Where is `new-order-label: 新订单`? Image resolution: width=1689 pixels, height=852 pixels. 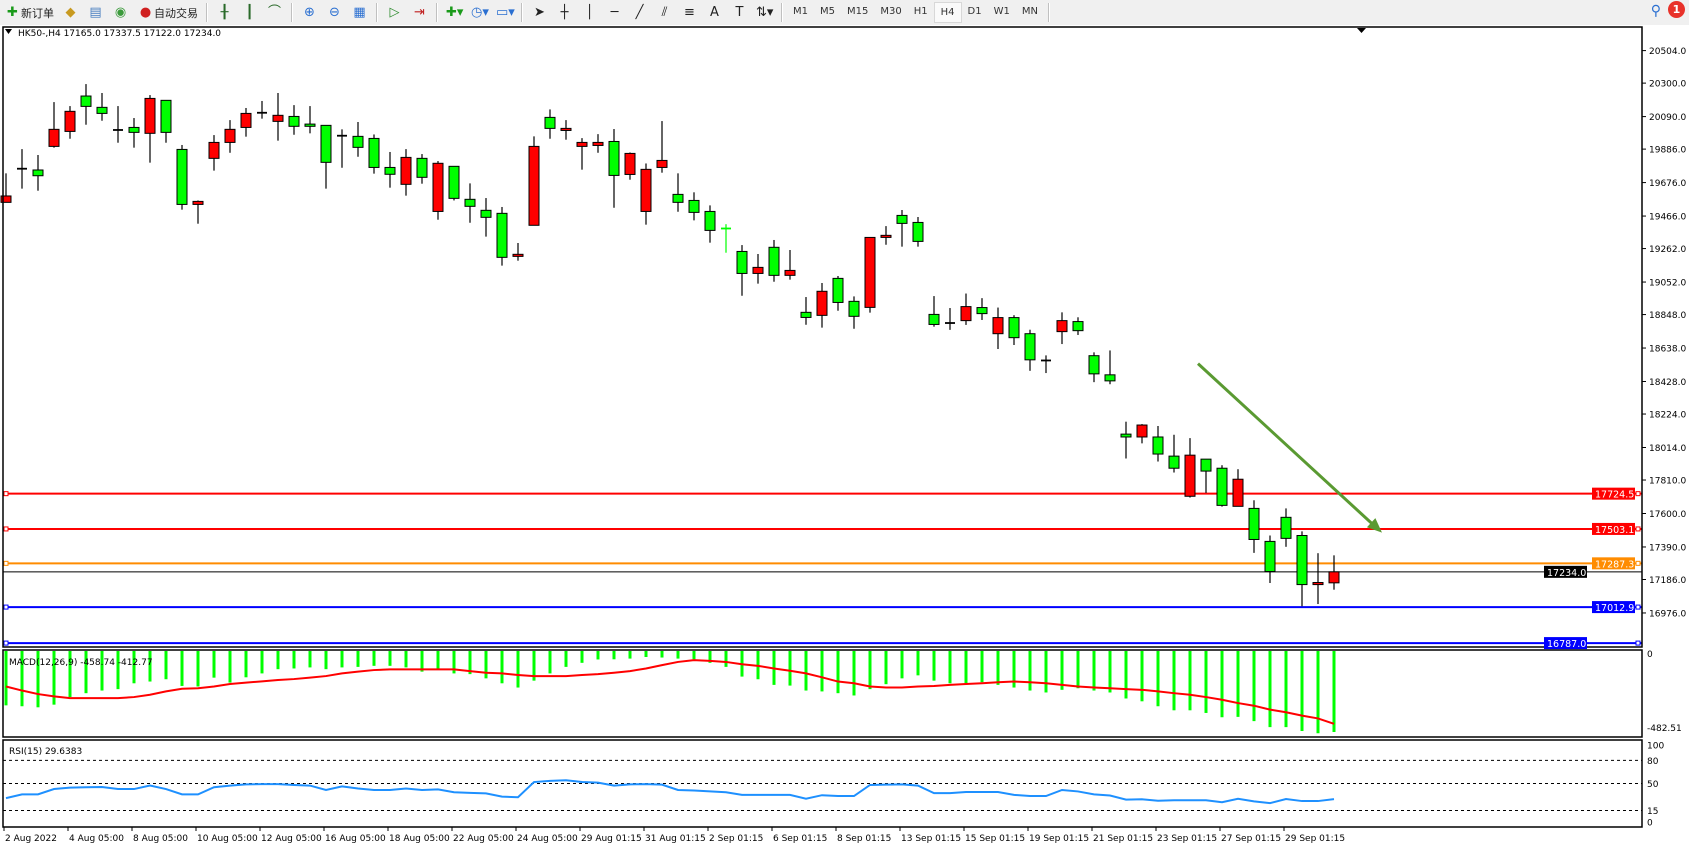
new-order-label: 新订单 is located at coordinates (37, 13).